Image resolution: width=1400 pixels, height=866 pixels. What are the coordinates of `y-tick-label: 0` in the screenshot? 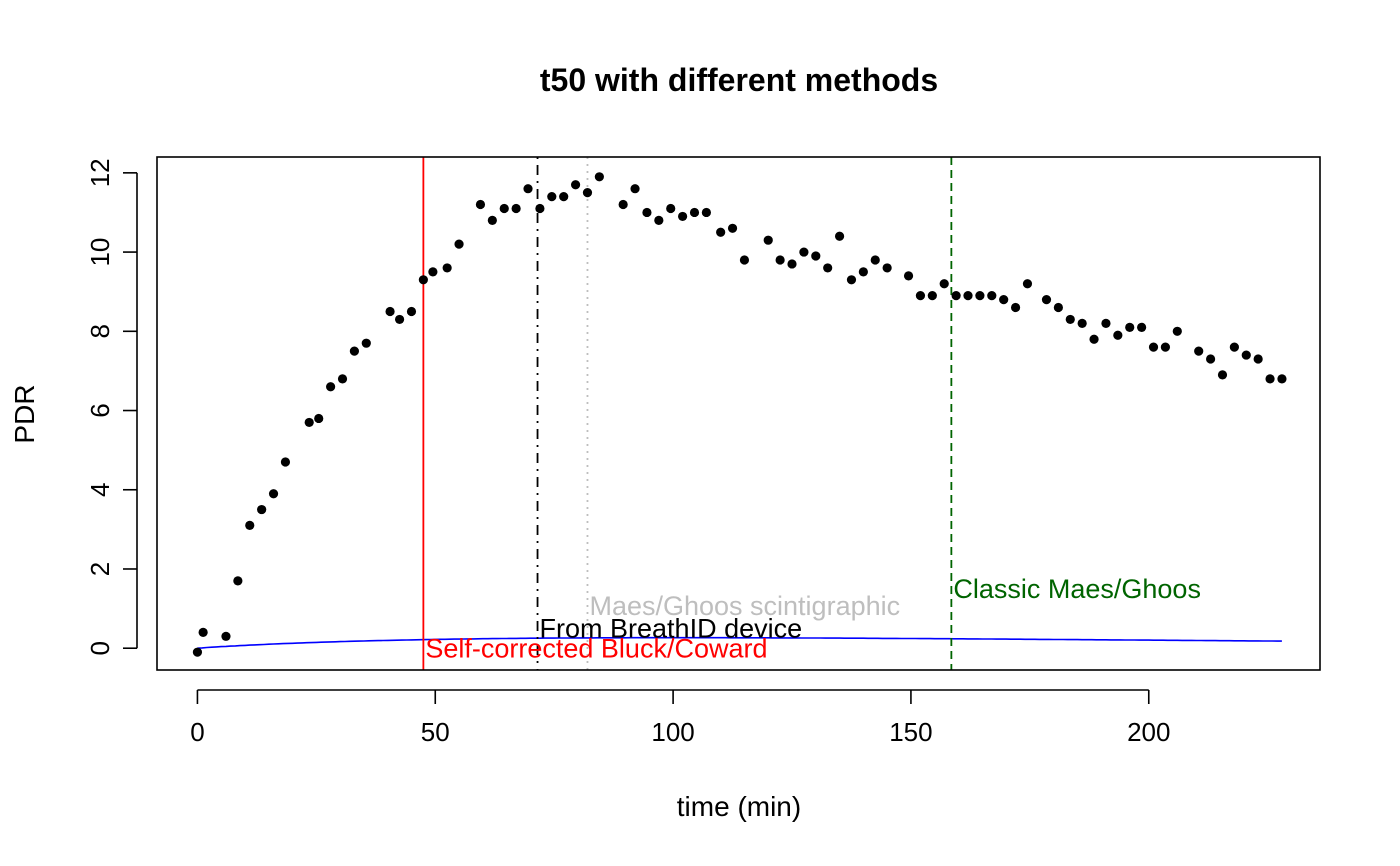 It's located at (100, 648).